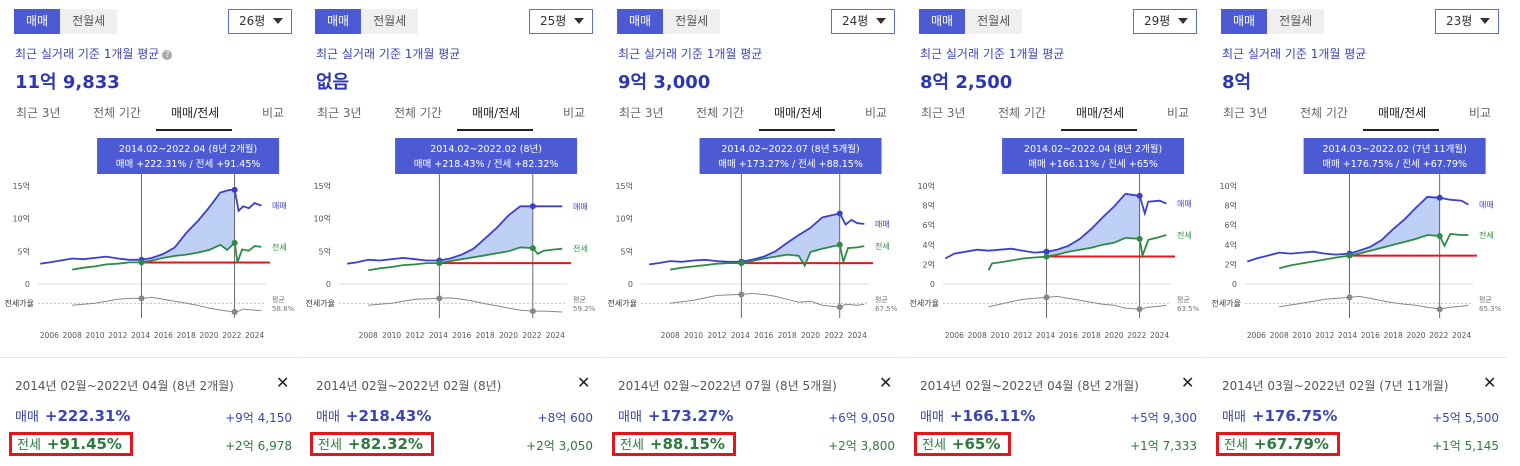 The width and height of the screenshot is (1520, 466). Describe the element at coordinates (1324, 335) in the screenshot. I see `x-tick-label: 2012` at that location.